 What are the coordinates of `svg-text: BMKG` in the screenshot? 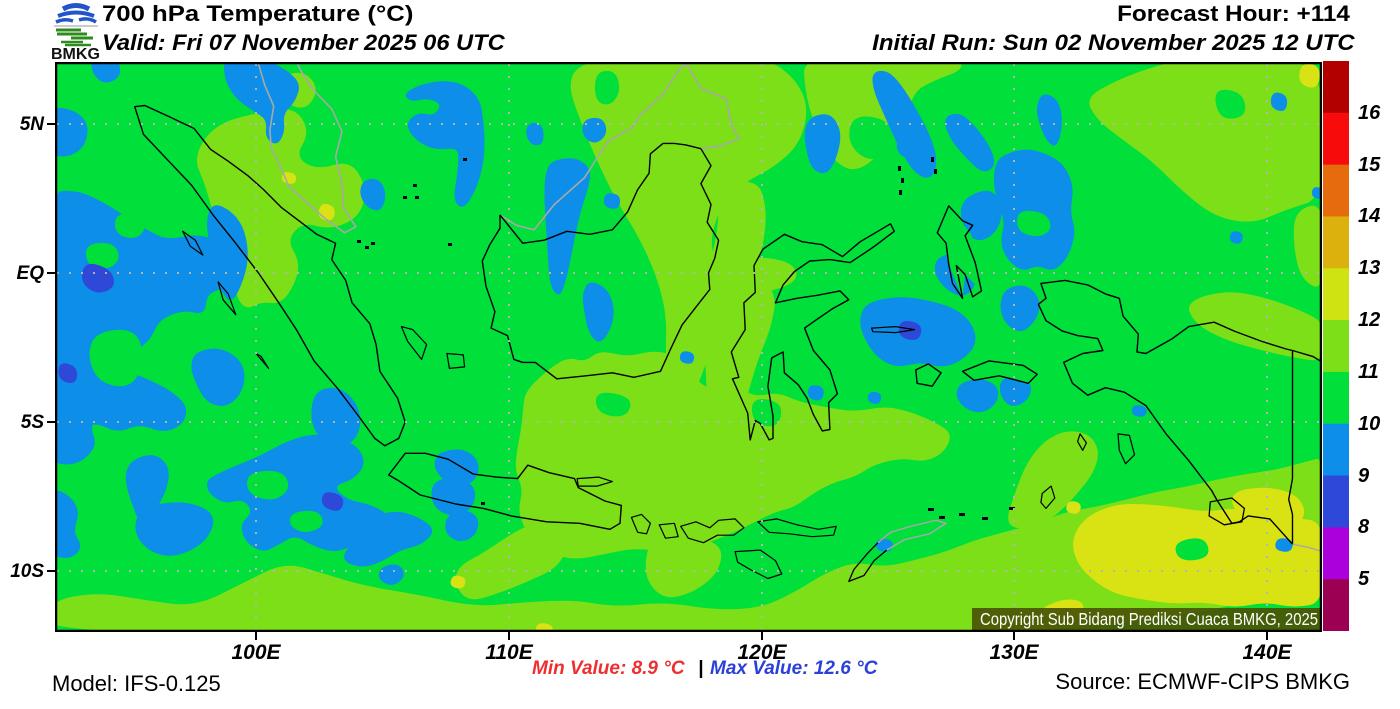 It's located at (75, 53).